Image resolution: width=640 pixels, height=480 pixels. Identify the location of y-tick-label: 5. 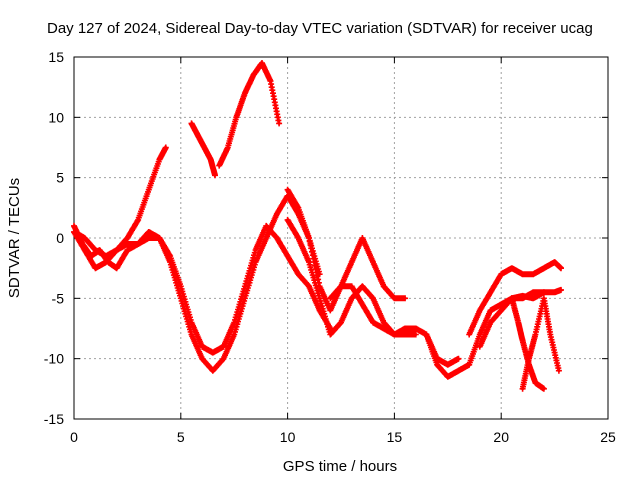
(60, 178).